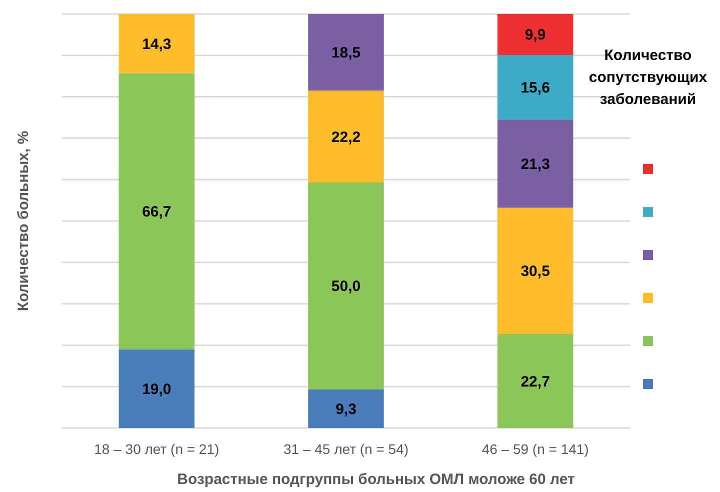 This screenshot has height=492, width=720. I want to click on data-label: 9,9, so click(535, 35).